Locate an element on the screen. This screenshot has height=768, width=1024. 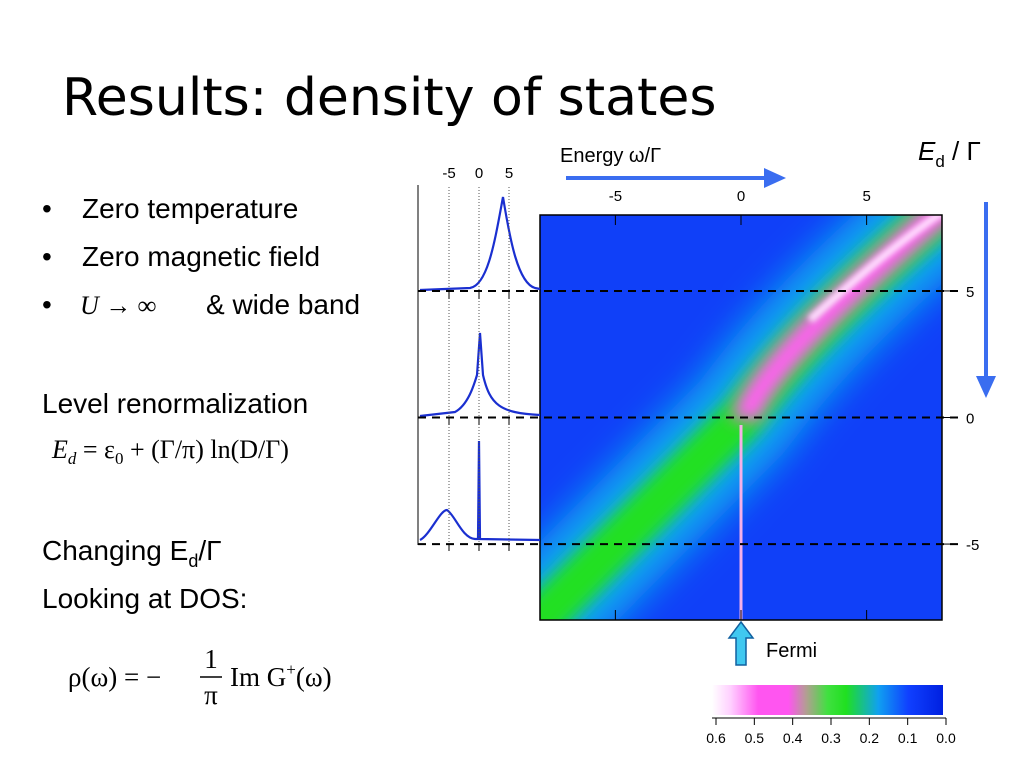
text-part: Changing E is located at coordinates (115, 550).